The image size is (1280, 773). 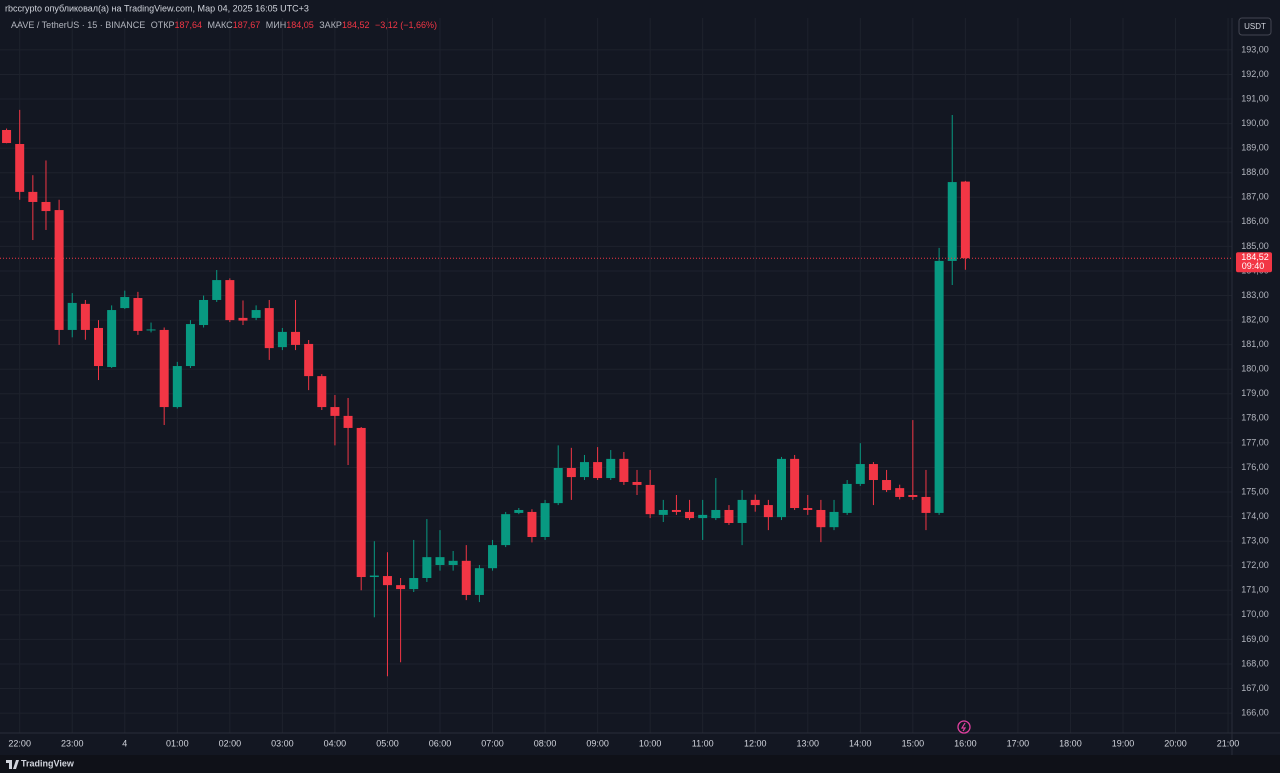 What do you see at coordinates (807, 743) in the screenshot?
I see `x-tick-label: 13:00` at bounding box center [807, 743].